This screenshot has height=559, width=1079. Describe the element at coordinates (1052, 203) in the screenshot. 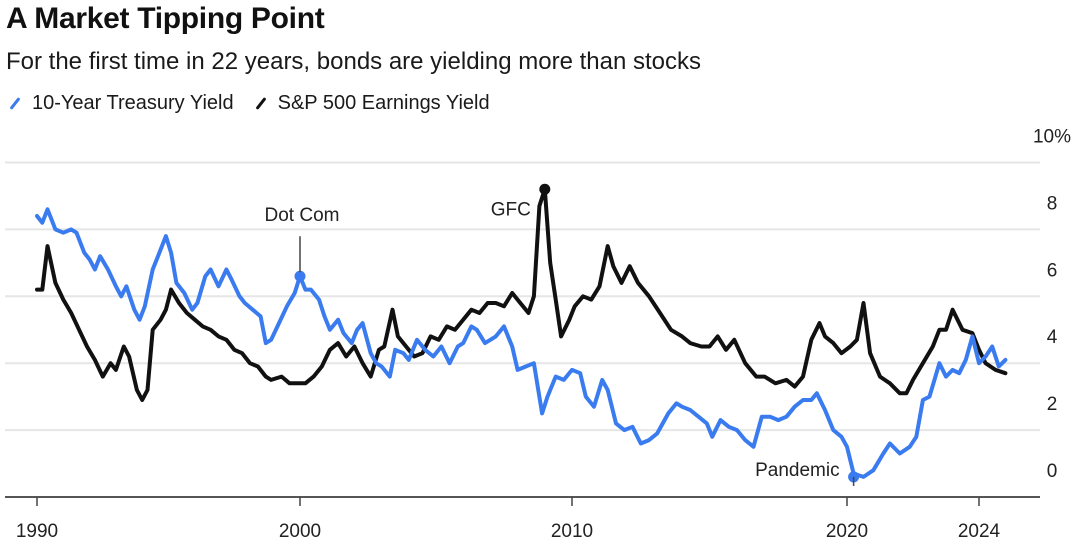

I see `y-tick-label: 8` at that location.